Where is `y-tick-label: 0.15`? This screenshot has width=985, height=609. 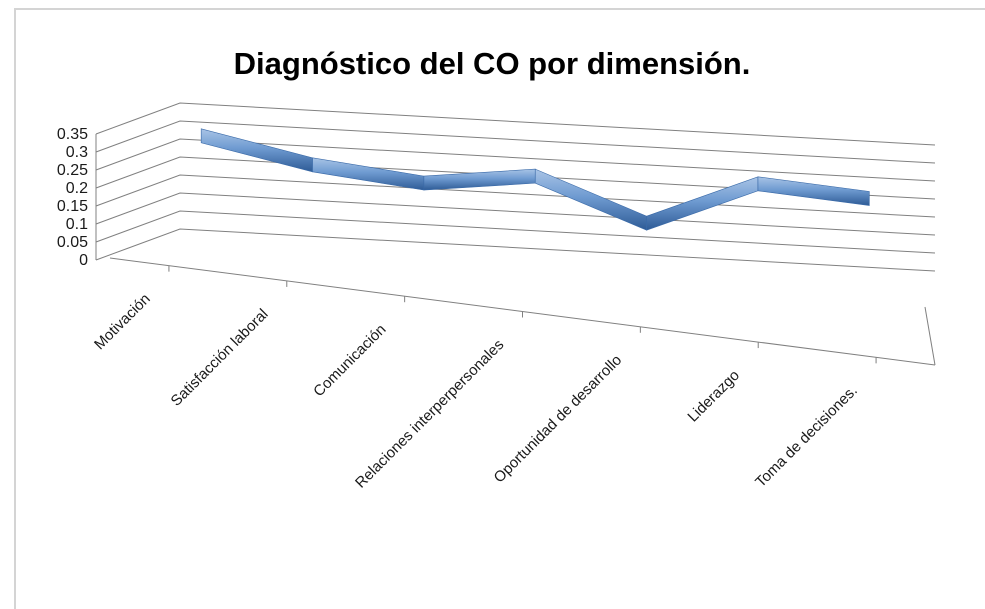
y-tick-label: 0.15 is located at coordinates (72, 206).